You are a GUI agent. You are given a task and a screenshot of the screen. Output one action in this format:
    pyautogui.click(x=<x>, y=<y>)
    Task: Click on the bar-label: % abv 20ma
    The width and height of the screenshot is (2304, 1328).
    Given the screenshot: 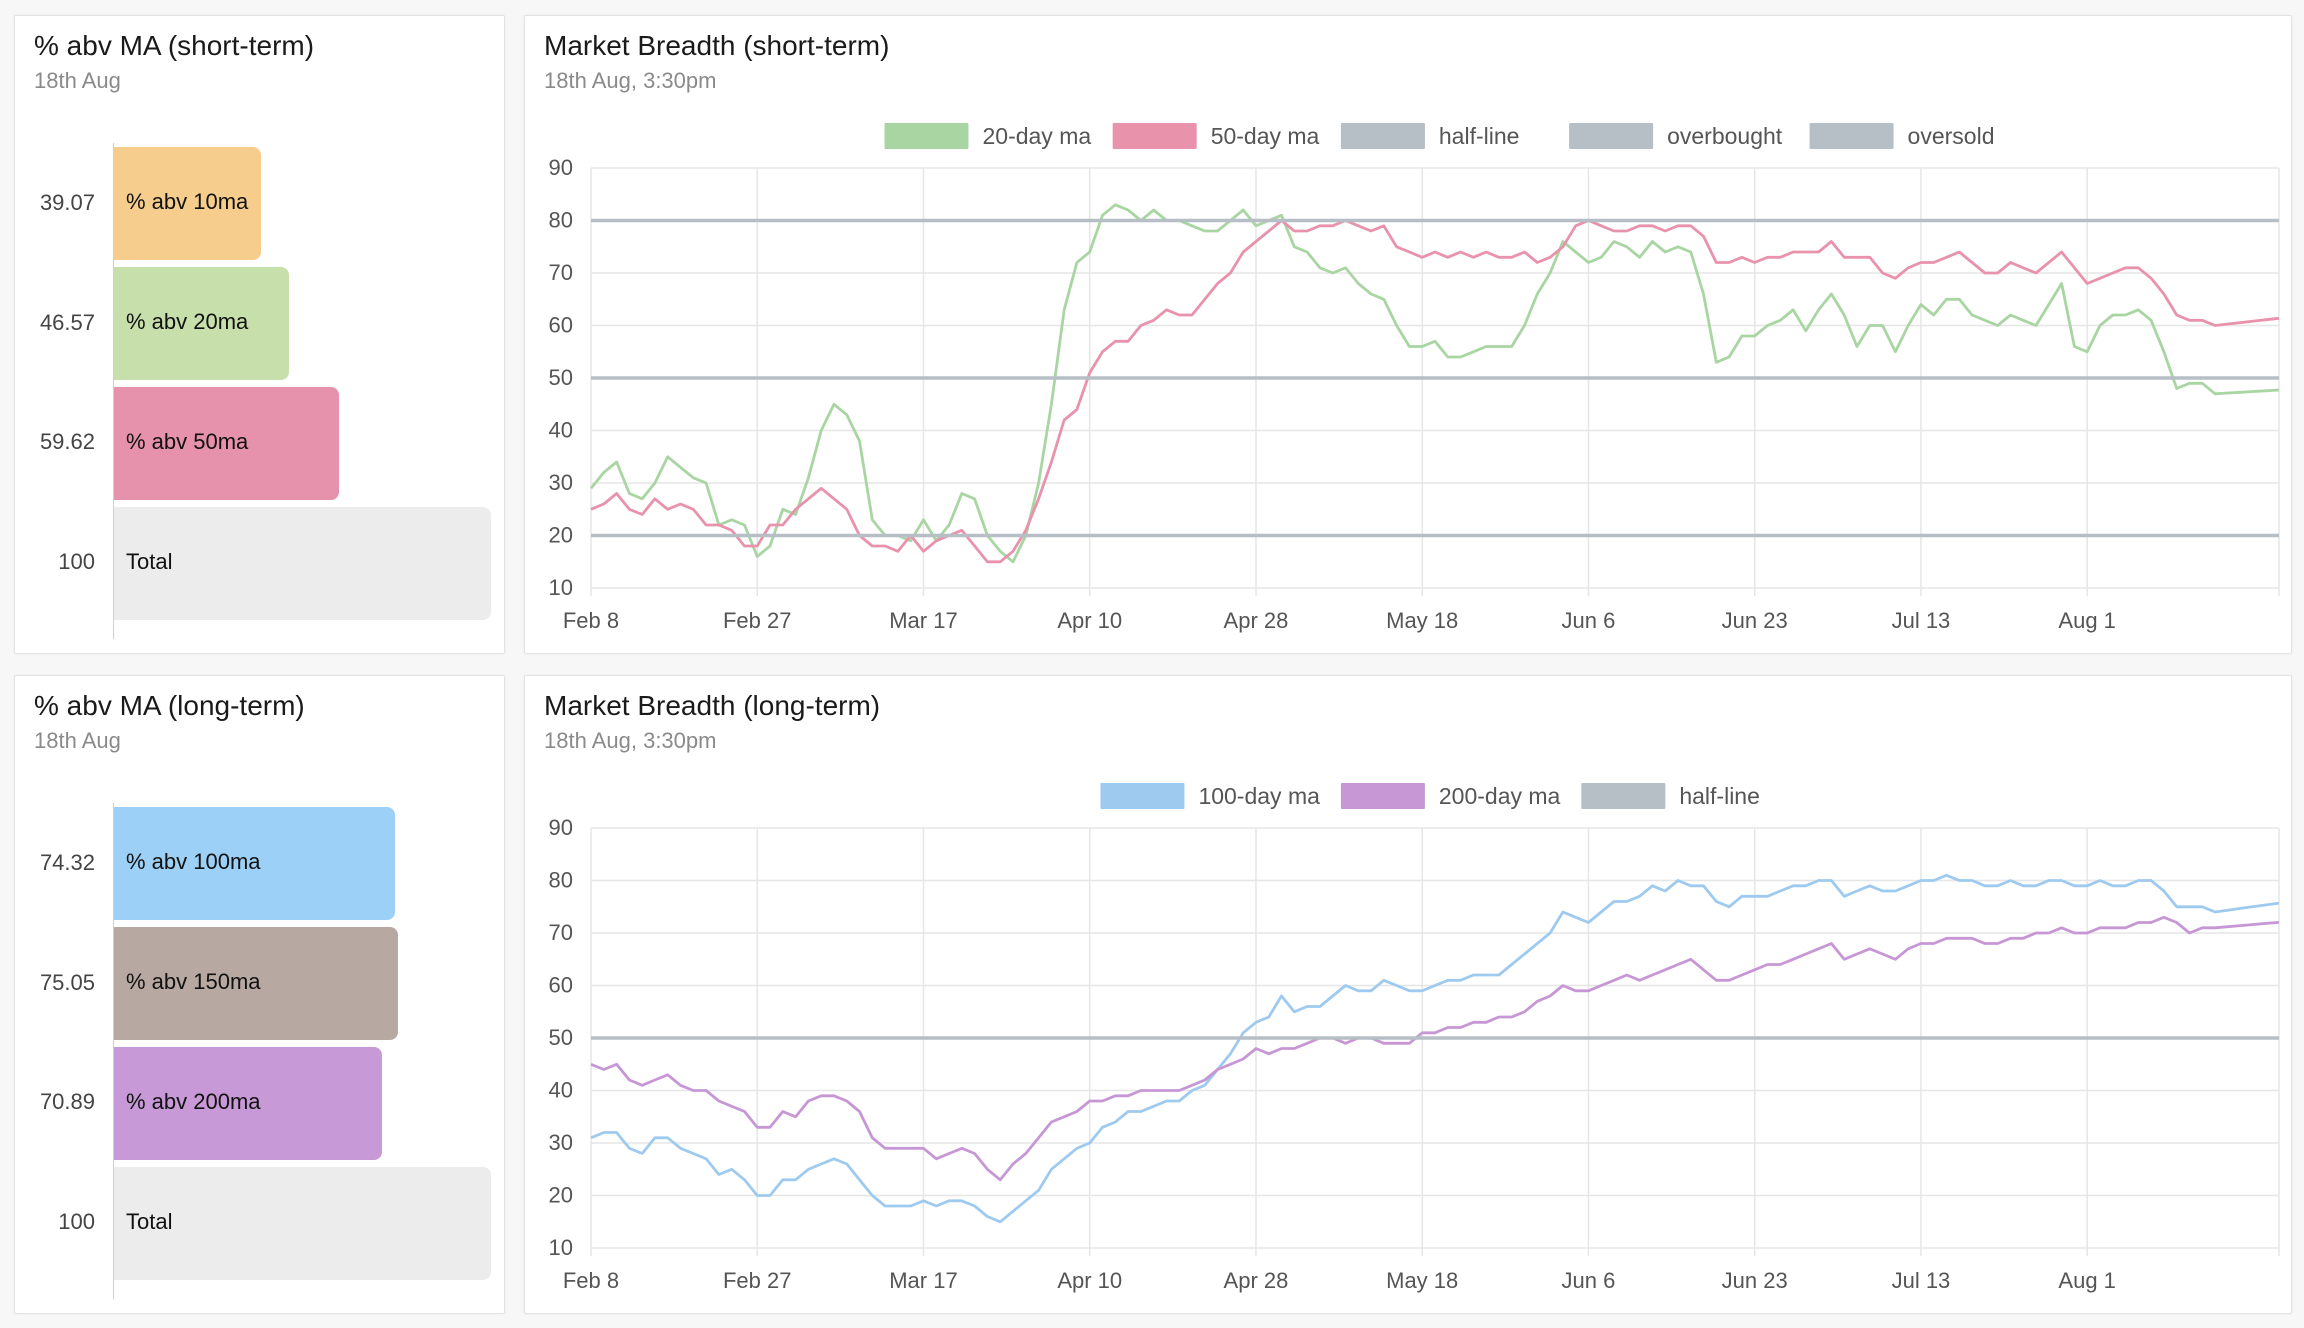 What is the action you would take?
    pyautogui.click(x=187, y=321)
    